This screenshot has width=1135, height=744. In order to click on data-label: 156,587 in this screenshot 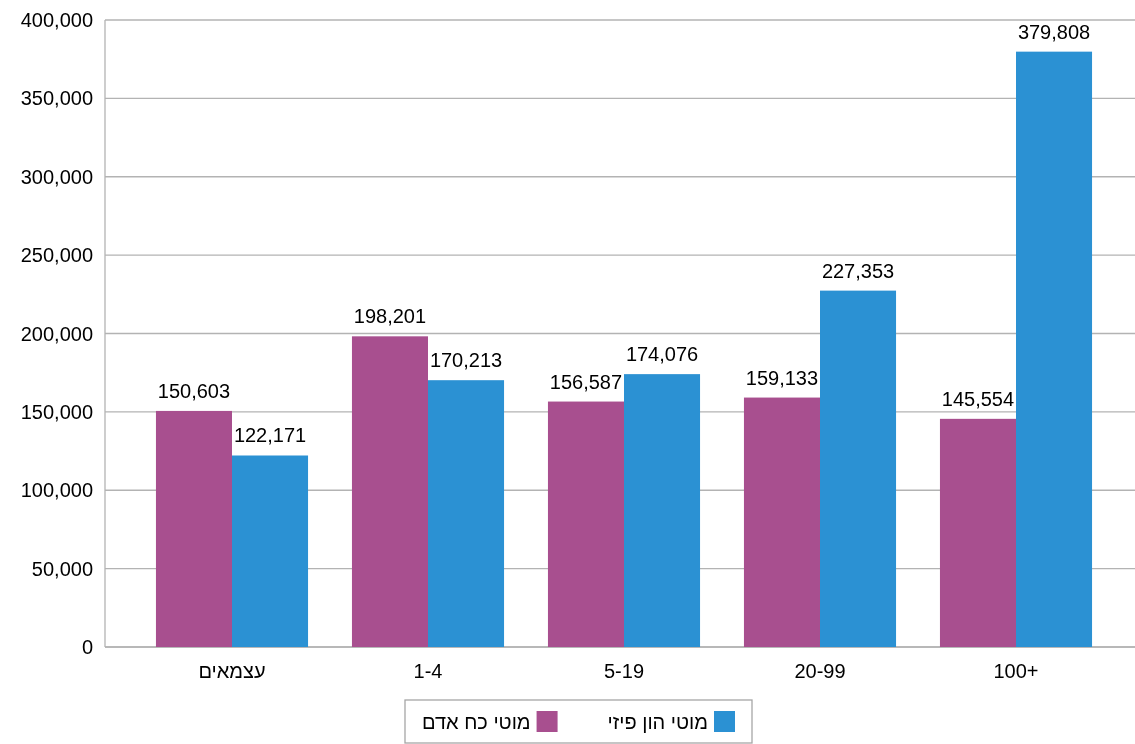, I will do `click(586, 381)`.